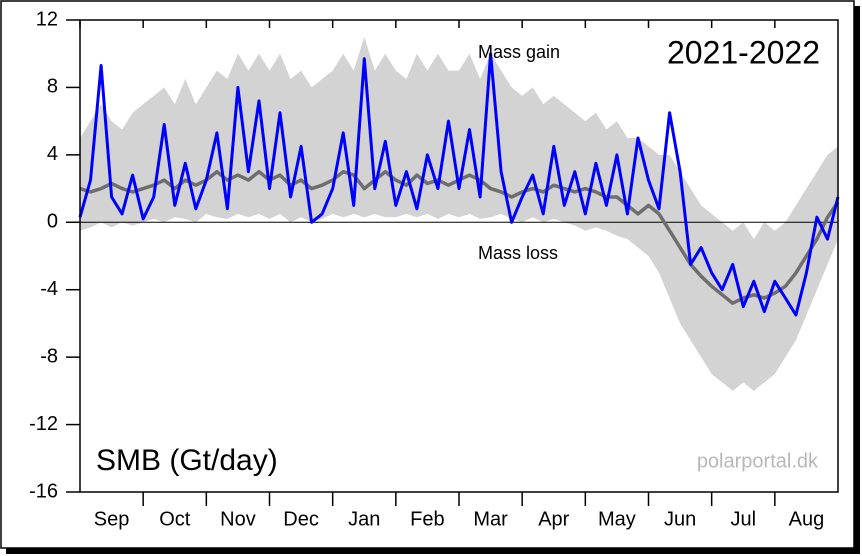 Image resolution: width=862 pixels, height=556 pixels. Describe the element at coordinates (743, 519) in the screenshot. I see `x-tick-label: Jul` at that location.